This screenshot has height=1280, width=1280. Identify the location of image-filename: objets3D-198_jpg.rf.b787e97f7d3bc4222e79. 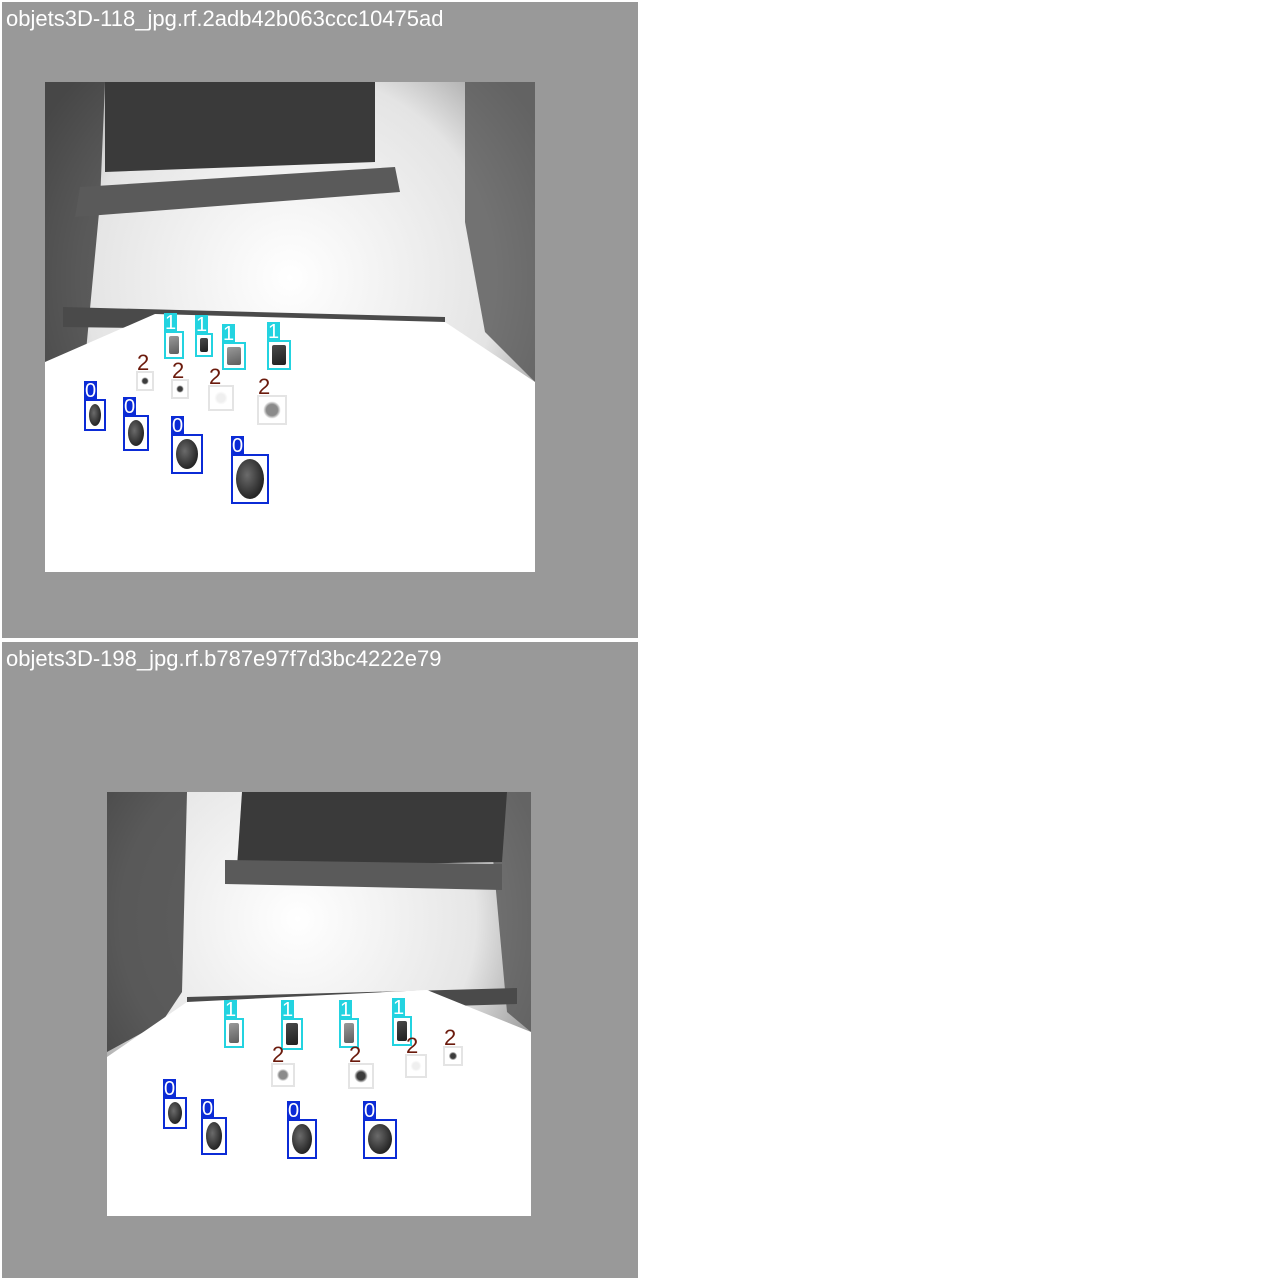
(224, 658).